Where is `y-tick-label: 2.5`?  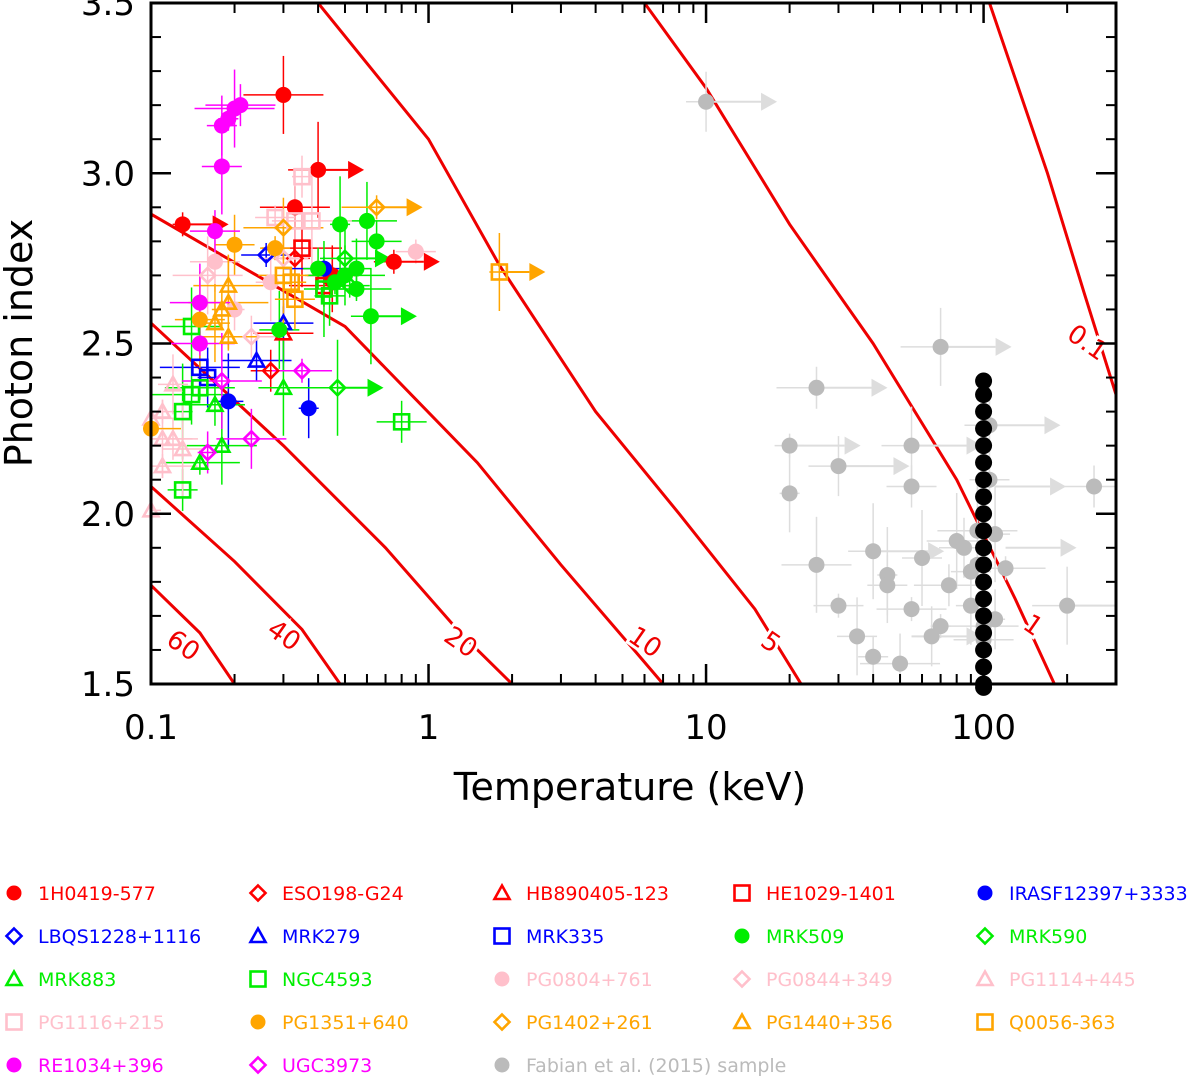 y-tick-label: 2.5 is located at coordinates (108, 345).